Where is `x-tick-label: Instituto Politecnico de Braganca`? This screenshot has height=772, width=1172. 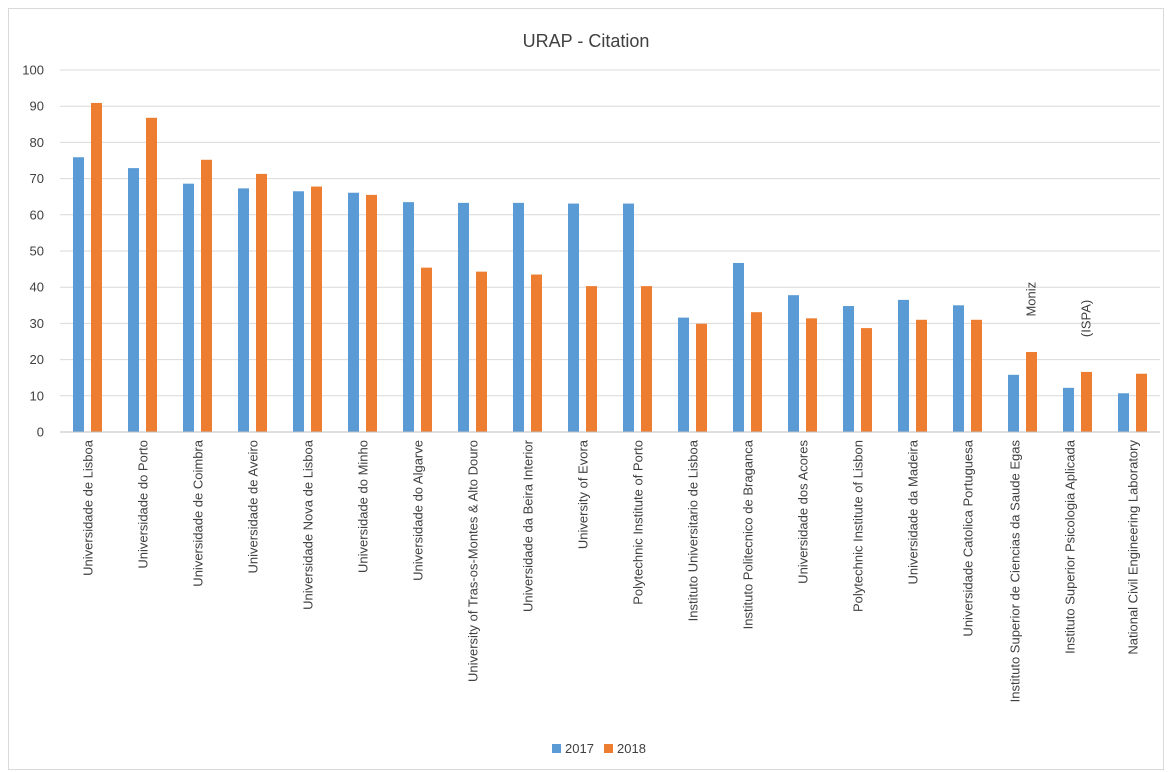
x-tick-label: Instituto Politecnico de Braganca is located at coordinates (748, 534).